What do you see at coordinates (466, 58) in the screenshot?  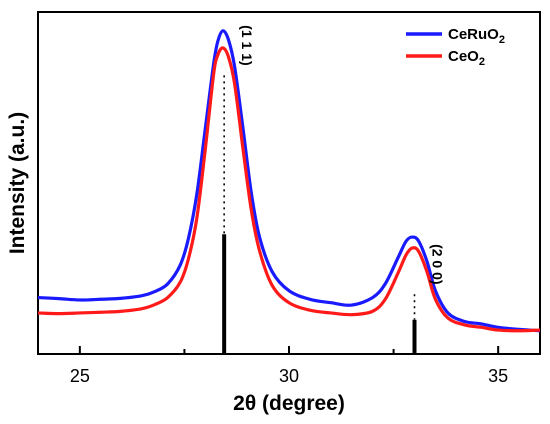 I see `legend-label: CeO2` at bounding box center [466, 58].